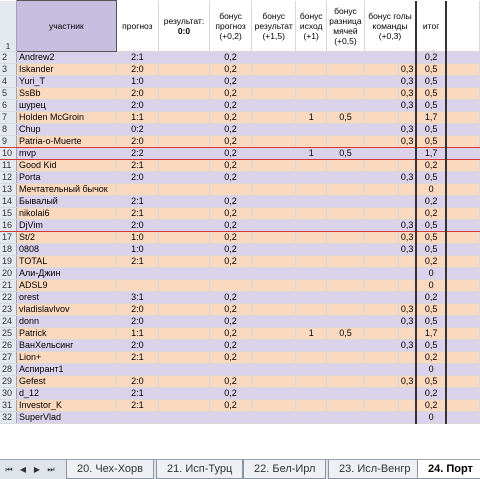  I want to click on prognoz-cell, so click(138, 189).